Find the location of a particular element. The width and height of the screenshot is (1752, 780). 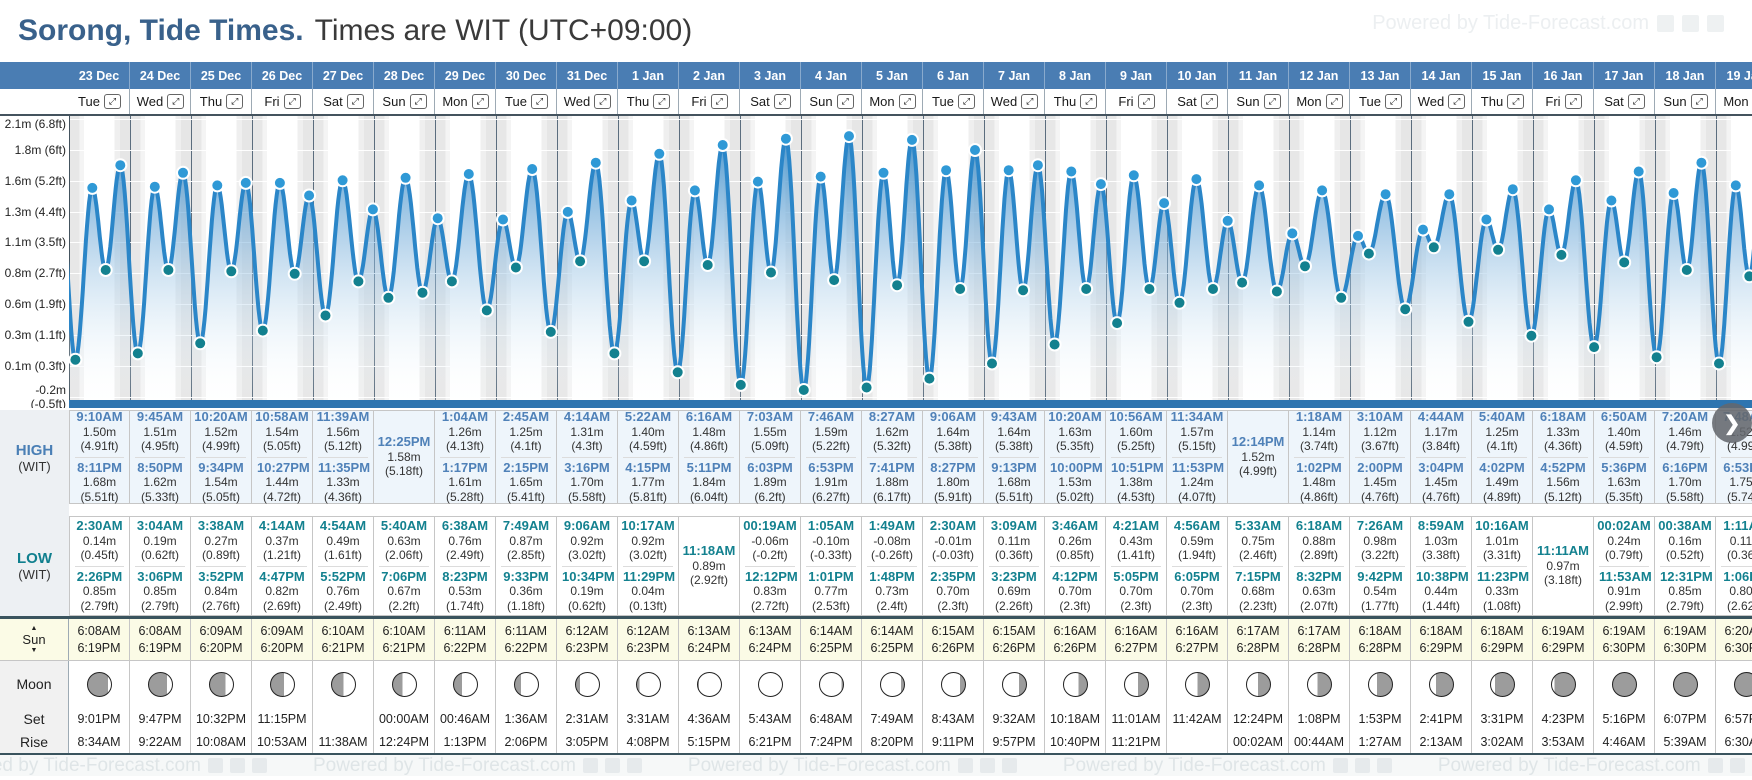

moon-cell: 11:15PM 10:53AM is located at coordinates (282, 707).